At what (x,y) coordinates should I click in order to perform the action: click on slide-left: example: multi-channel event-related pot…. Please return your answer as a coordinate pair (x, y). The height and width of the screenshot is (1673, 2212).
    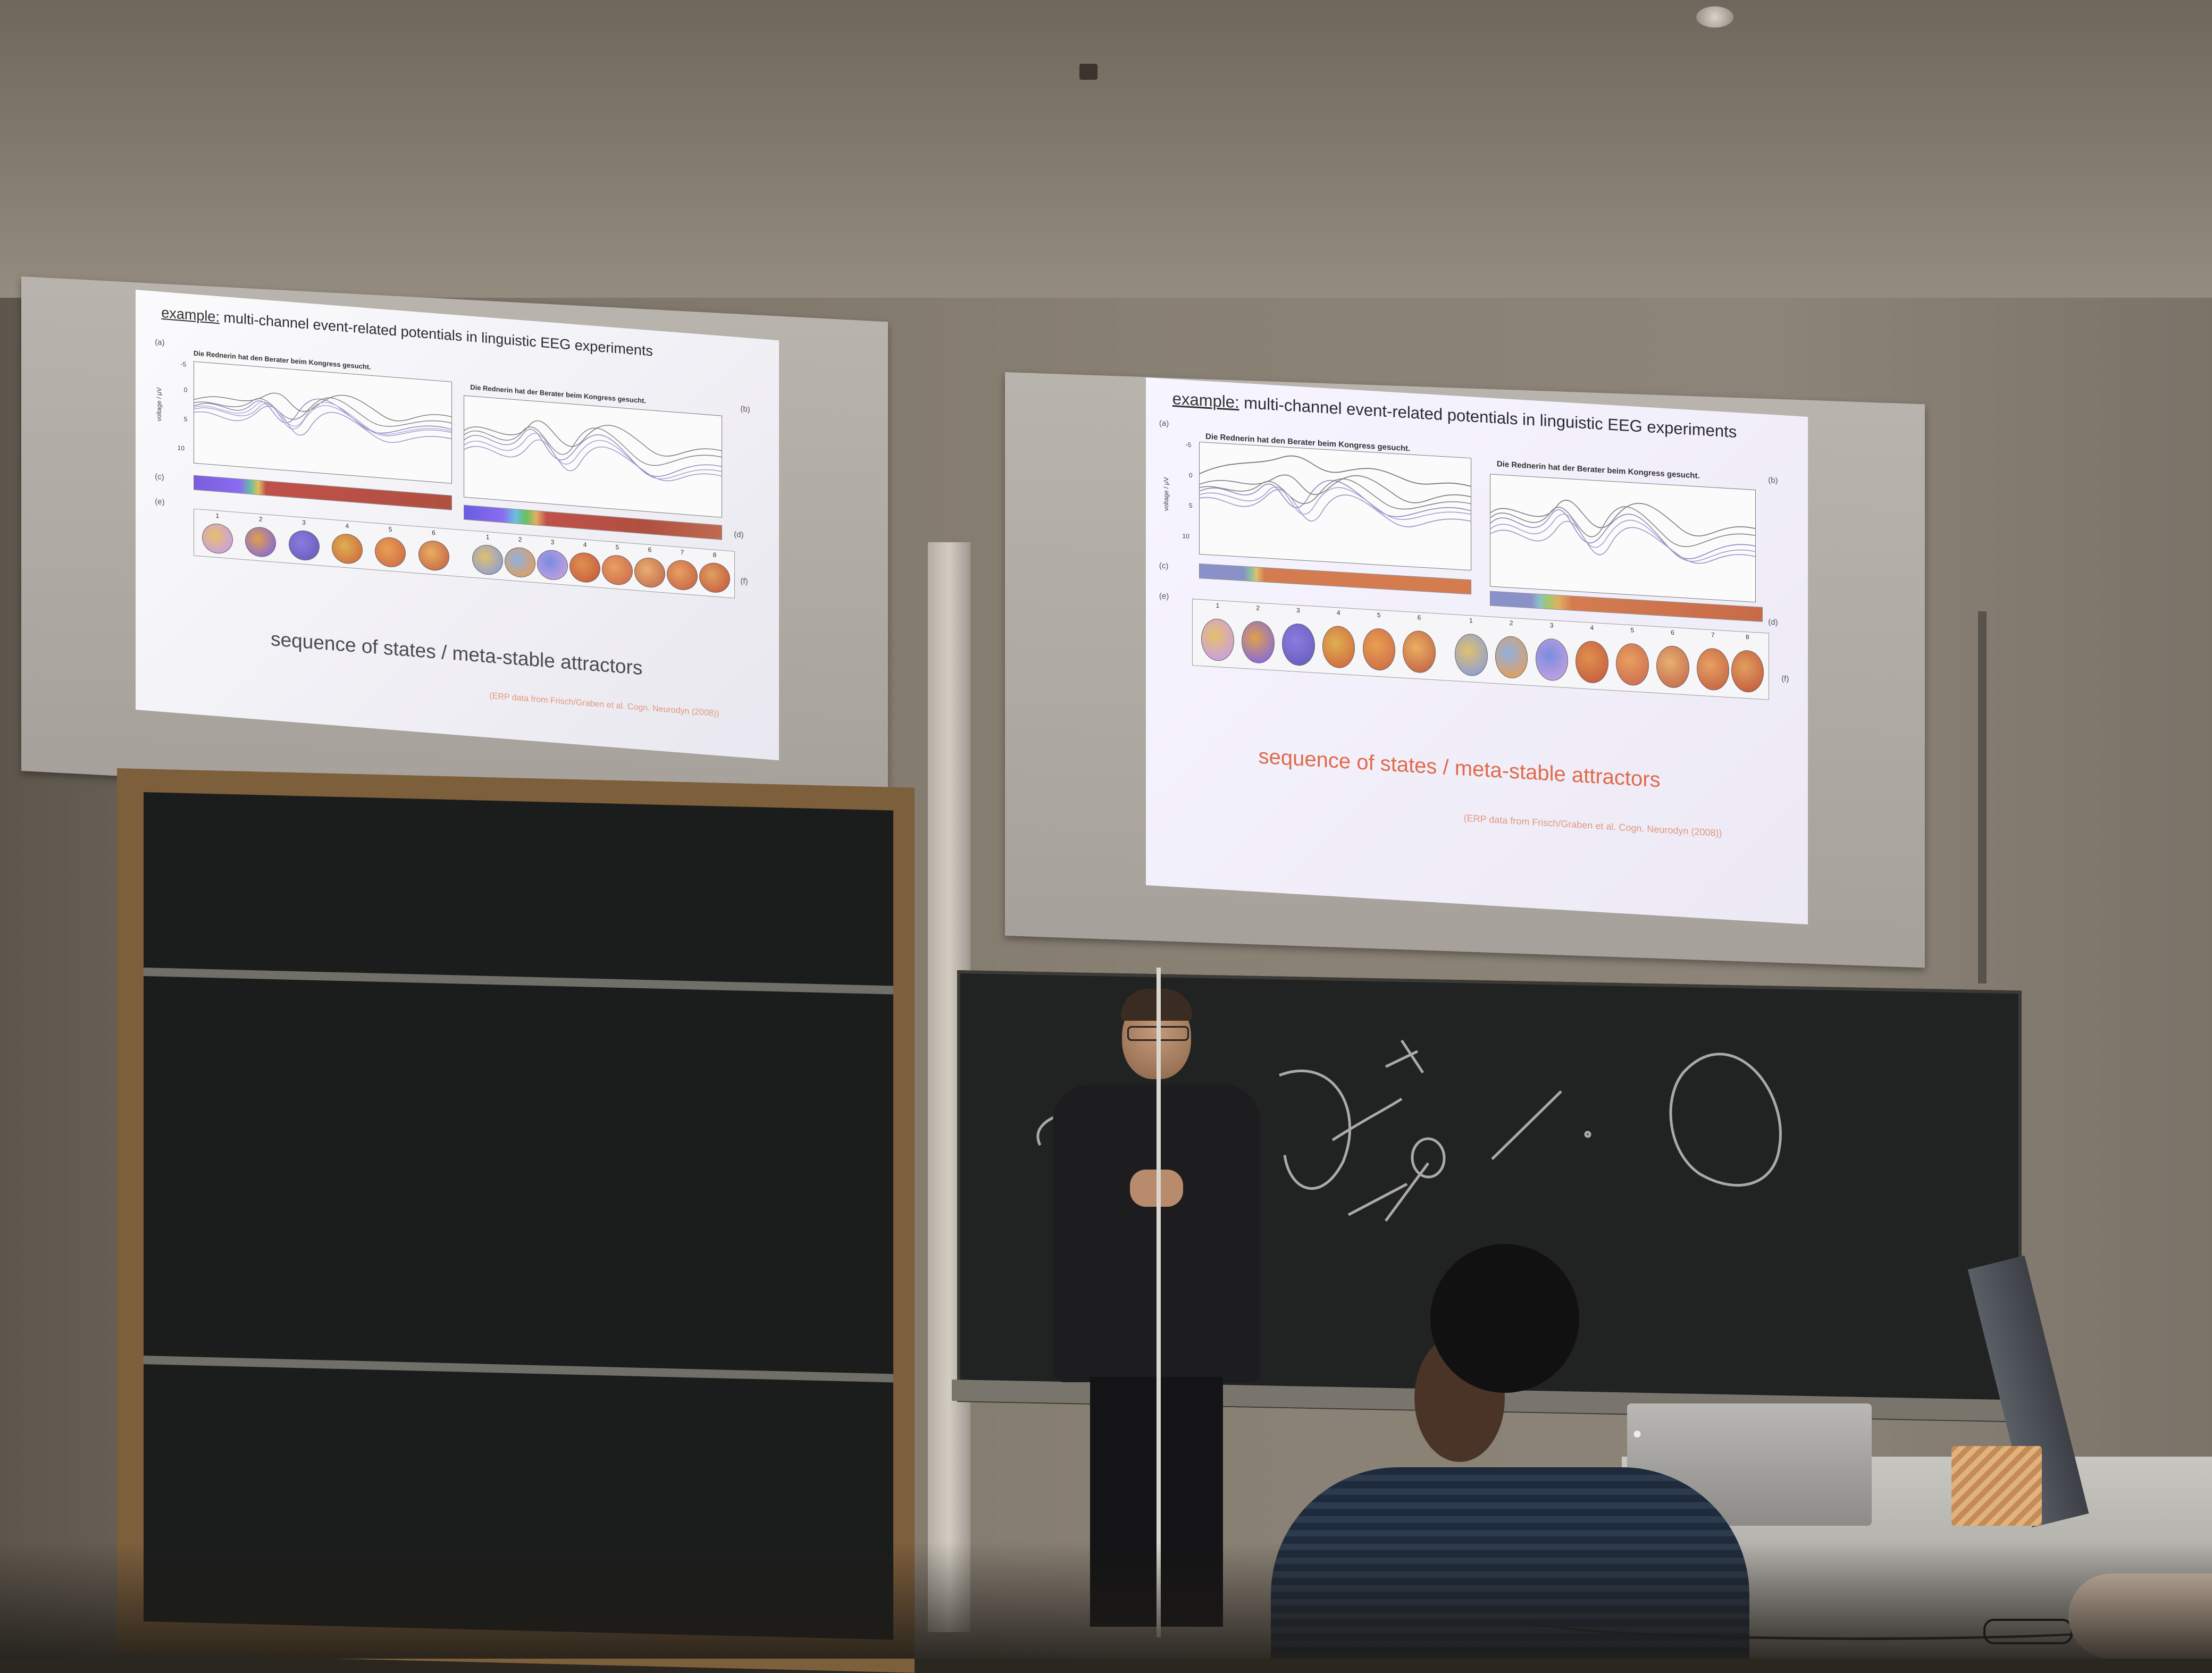
    Looking at the image, I should click on (457, 525).